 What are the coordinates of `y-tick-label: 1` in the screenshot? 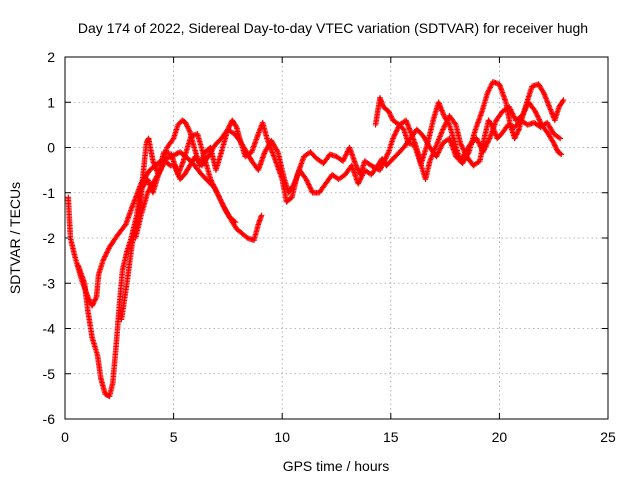 It's located at (51, 102).